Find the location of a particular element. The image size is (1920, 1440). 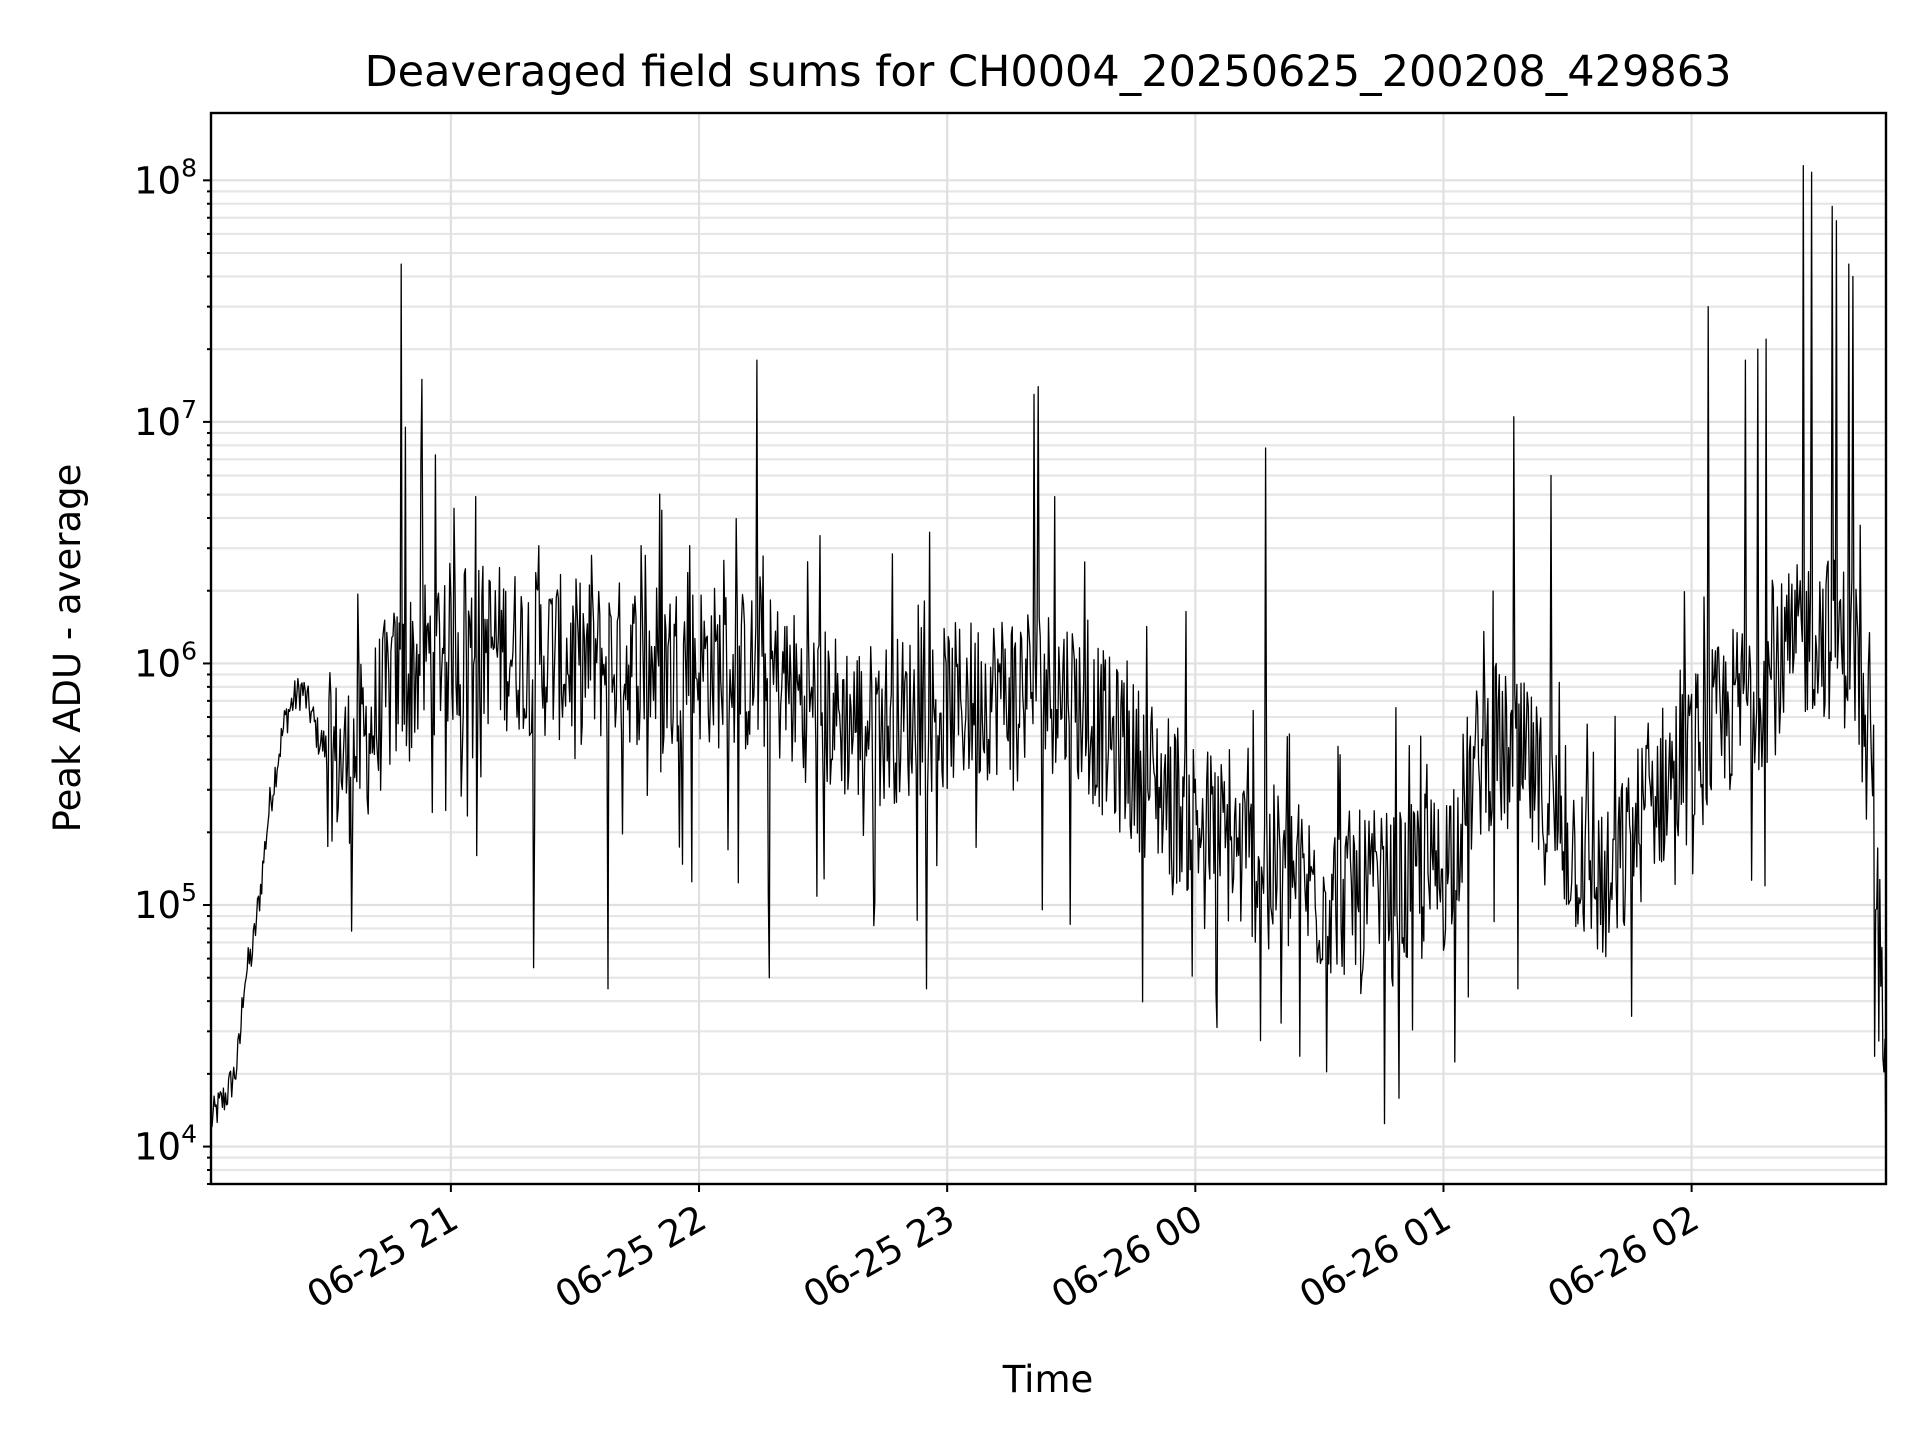

y-tick-label: 10⁵ is located at coordinates (165, 902).